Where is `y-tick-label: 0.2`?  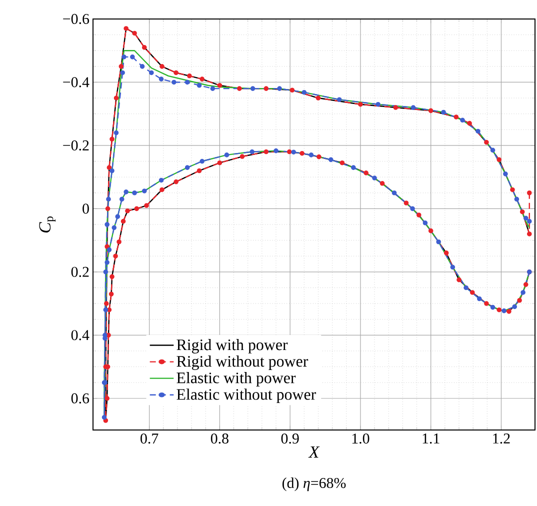 y-tick-label: 0.2 is located at coordinates (80, 271).